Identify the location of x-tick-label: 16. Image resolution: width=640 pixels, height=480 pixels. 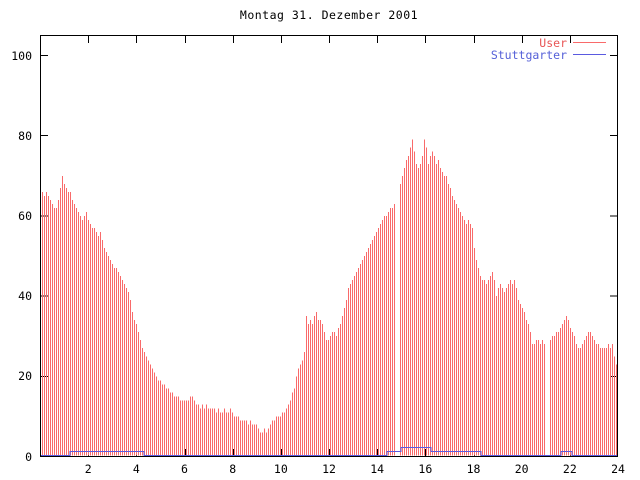
(425, 469).